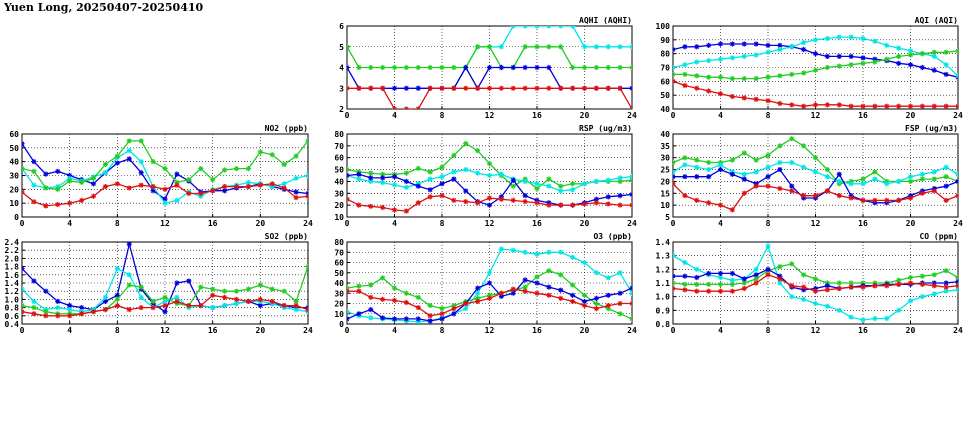  I want to click on chart-title: CO (ppm), so click(938, 236).